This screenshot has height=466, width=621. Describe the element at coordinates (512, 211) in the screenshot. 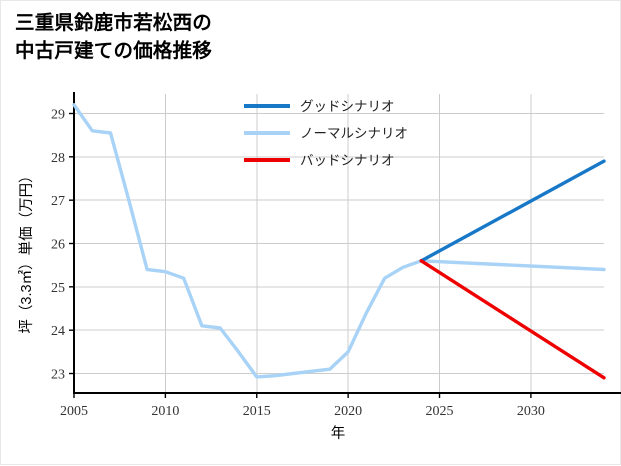

I see `series-line-グッドシナリオ` at that location.